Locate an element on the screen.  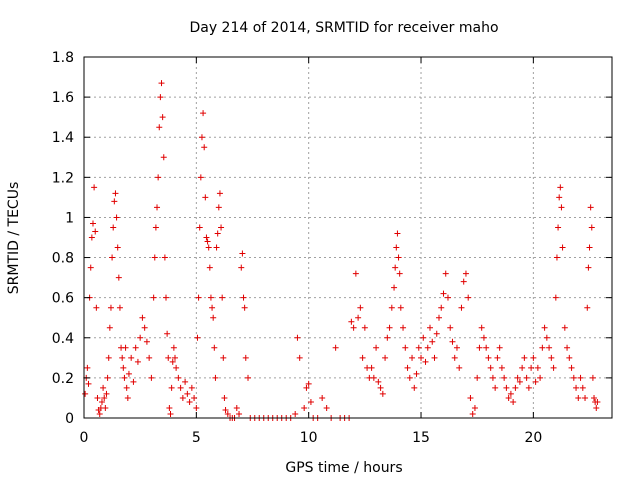
y-tick-label: 0 is located at coordinates (69, 419).